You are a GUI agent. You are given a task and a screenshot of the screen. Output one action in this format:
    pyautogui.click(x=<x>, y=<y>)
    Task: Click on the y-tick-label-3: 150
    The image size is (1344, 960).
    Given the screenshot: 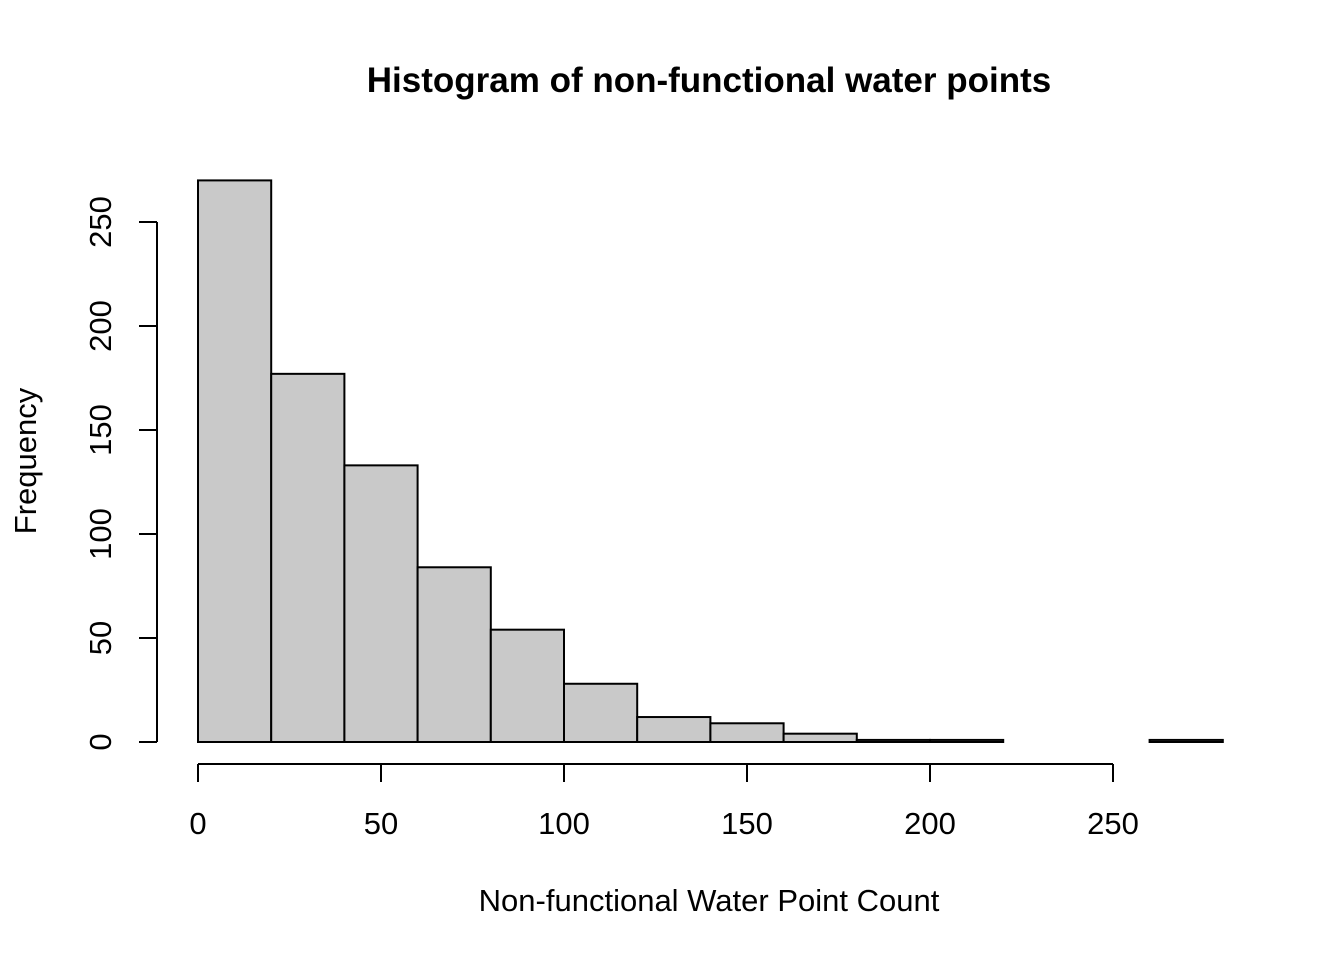 What is the action you would take?
    pyautogui.click(x=100, y=430)
    